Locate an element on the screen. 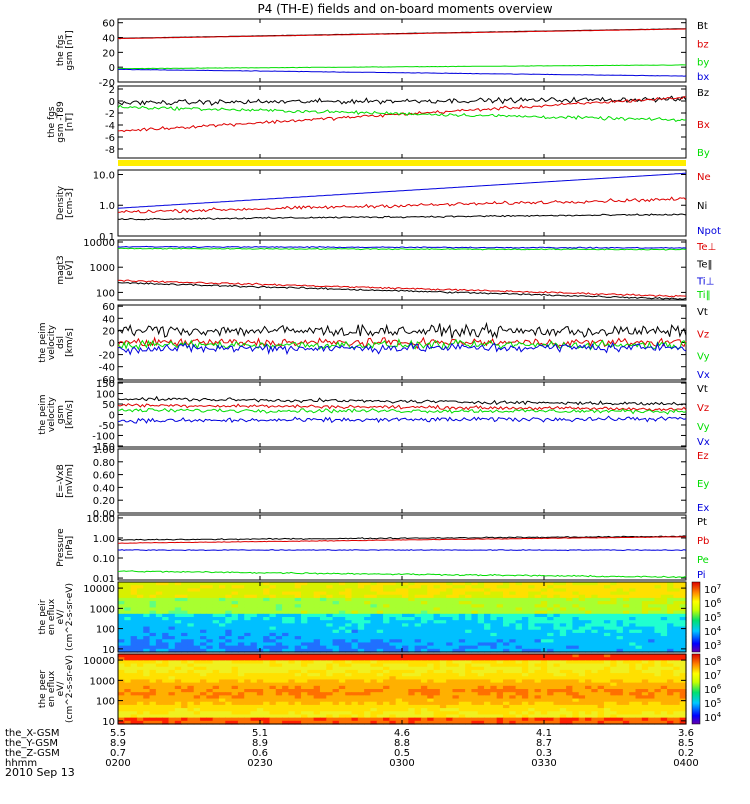 This screenshot has width=750, height=804. y-axis-label: gsm is located at coordinates (61, 414).